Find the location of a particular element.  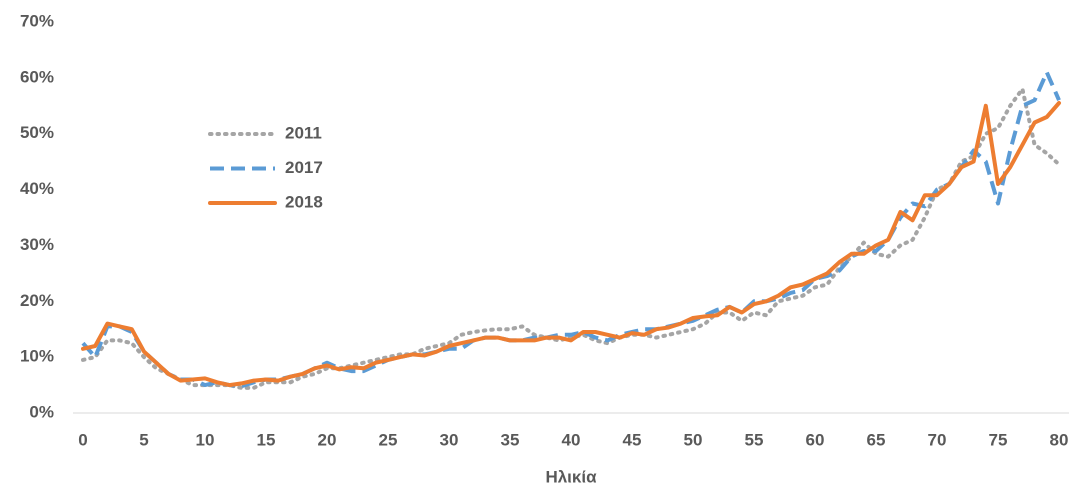

x-tick-label: 55 is located at coordinates (754, 439).